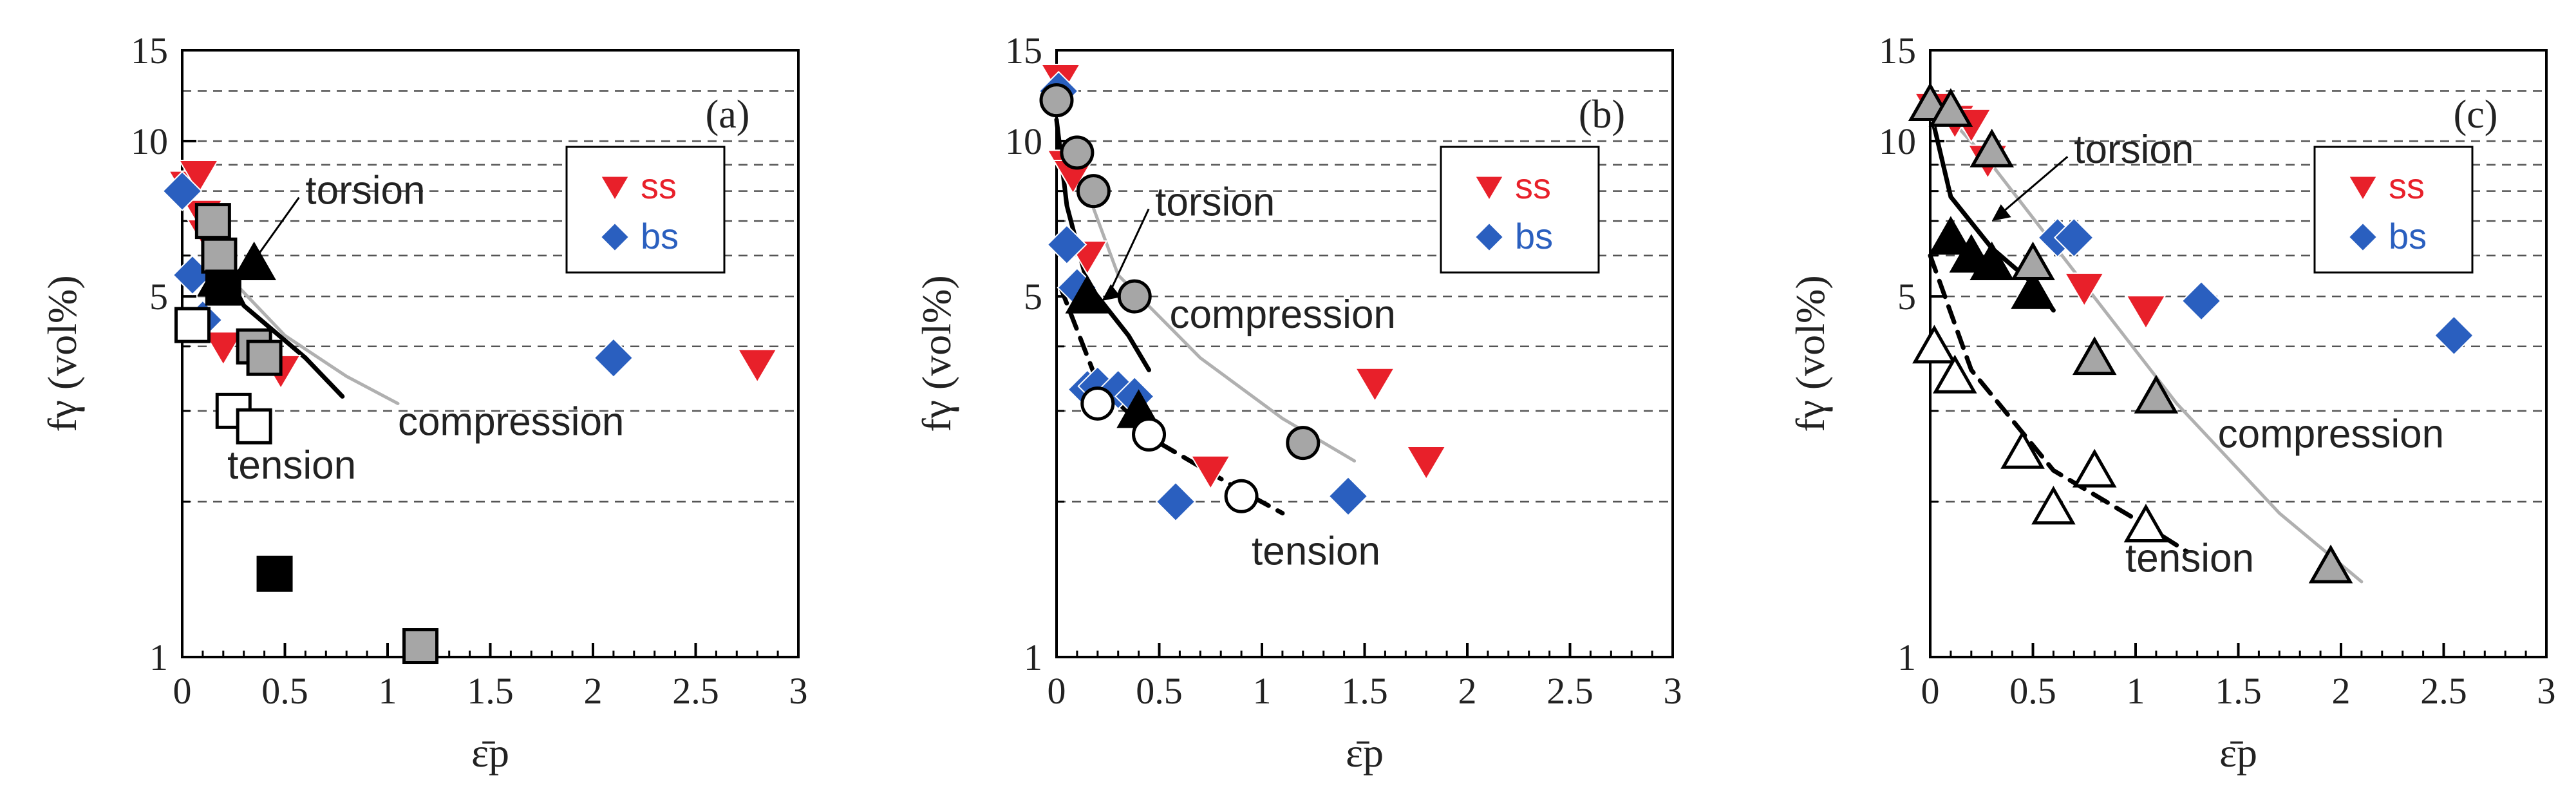 This screenshot has height=811, width=2576. I want to click on legend: ss bs, so click(645, 210).